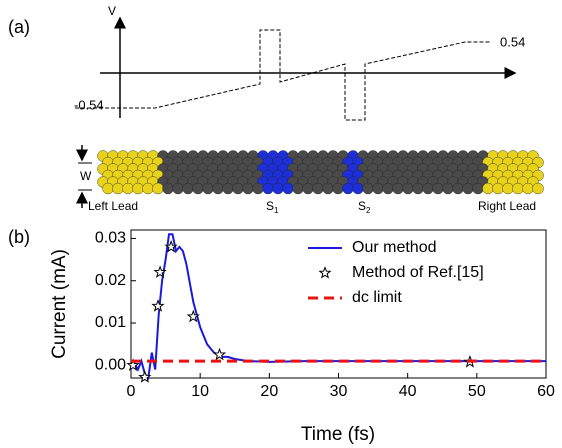  I want to click on x-tick-label: 30, so click(339, 391).